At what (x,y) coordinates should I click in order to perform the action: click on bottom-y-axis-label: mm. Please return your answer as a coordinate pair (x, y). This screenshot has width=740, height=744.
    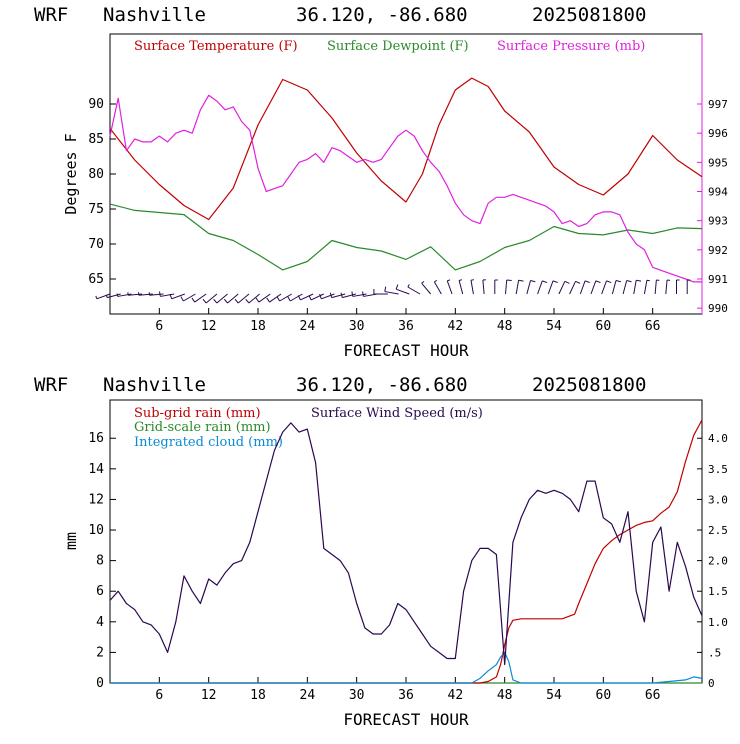
    Looking at the image, I should click on (71, 541).